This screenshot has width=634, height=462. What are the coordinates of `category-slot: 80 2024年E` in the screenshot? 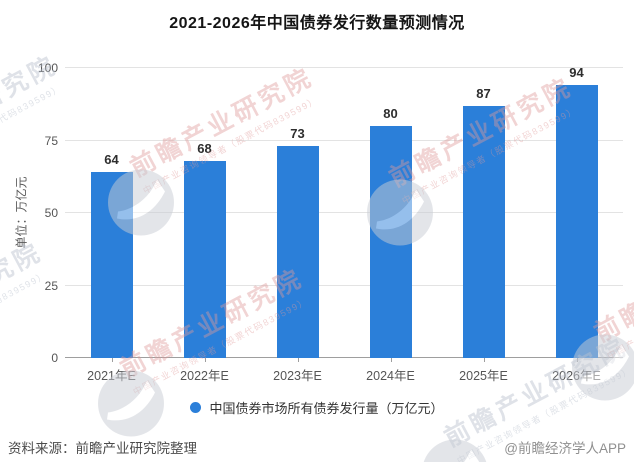 It's located at (390, 225).